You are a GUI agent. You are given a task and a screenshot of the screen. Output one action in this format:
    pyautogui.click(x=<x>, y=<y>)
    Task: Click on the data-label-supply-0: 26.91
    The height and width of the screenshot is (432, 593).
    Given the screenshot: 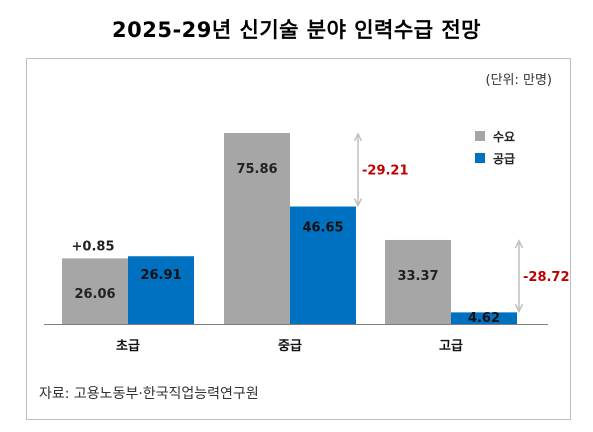 What is the action you would take?
    pyautogui.click(x=160, y=275)
    